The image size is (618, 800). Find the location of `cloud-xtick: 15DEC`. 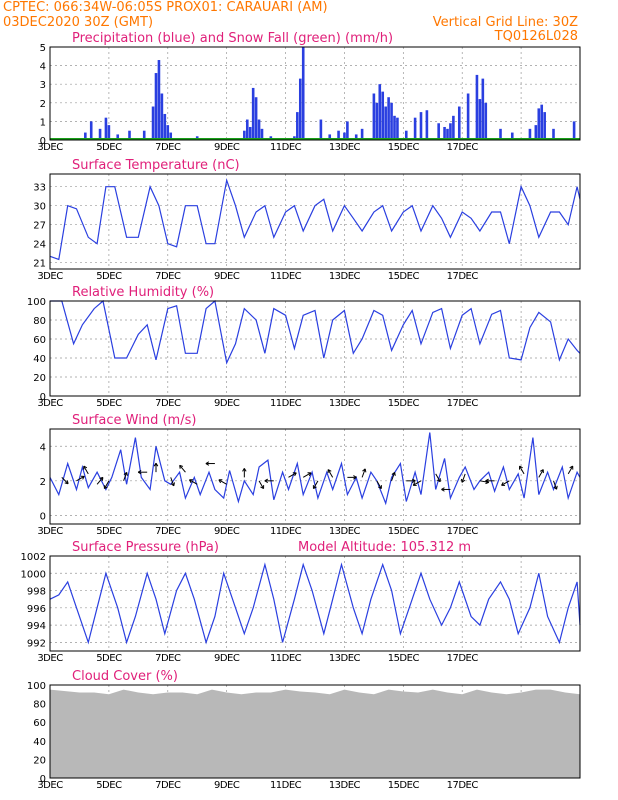

cloud-xtick: 15DEC is located at coordinates (404, 785).